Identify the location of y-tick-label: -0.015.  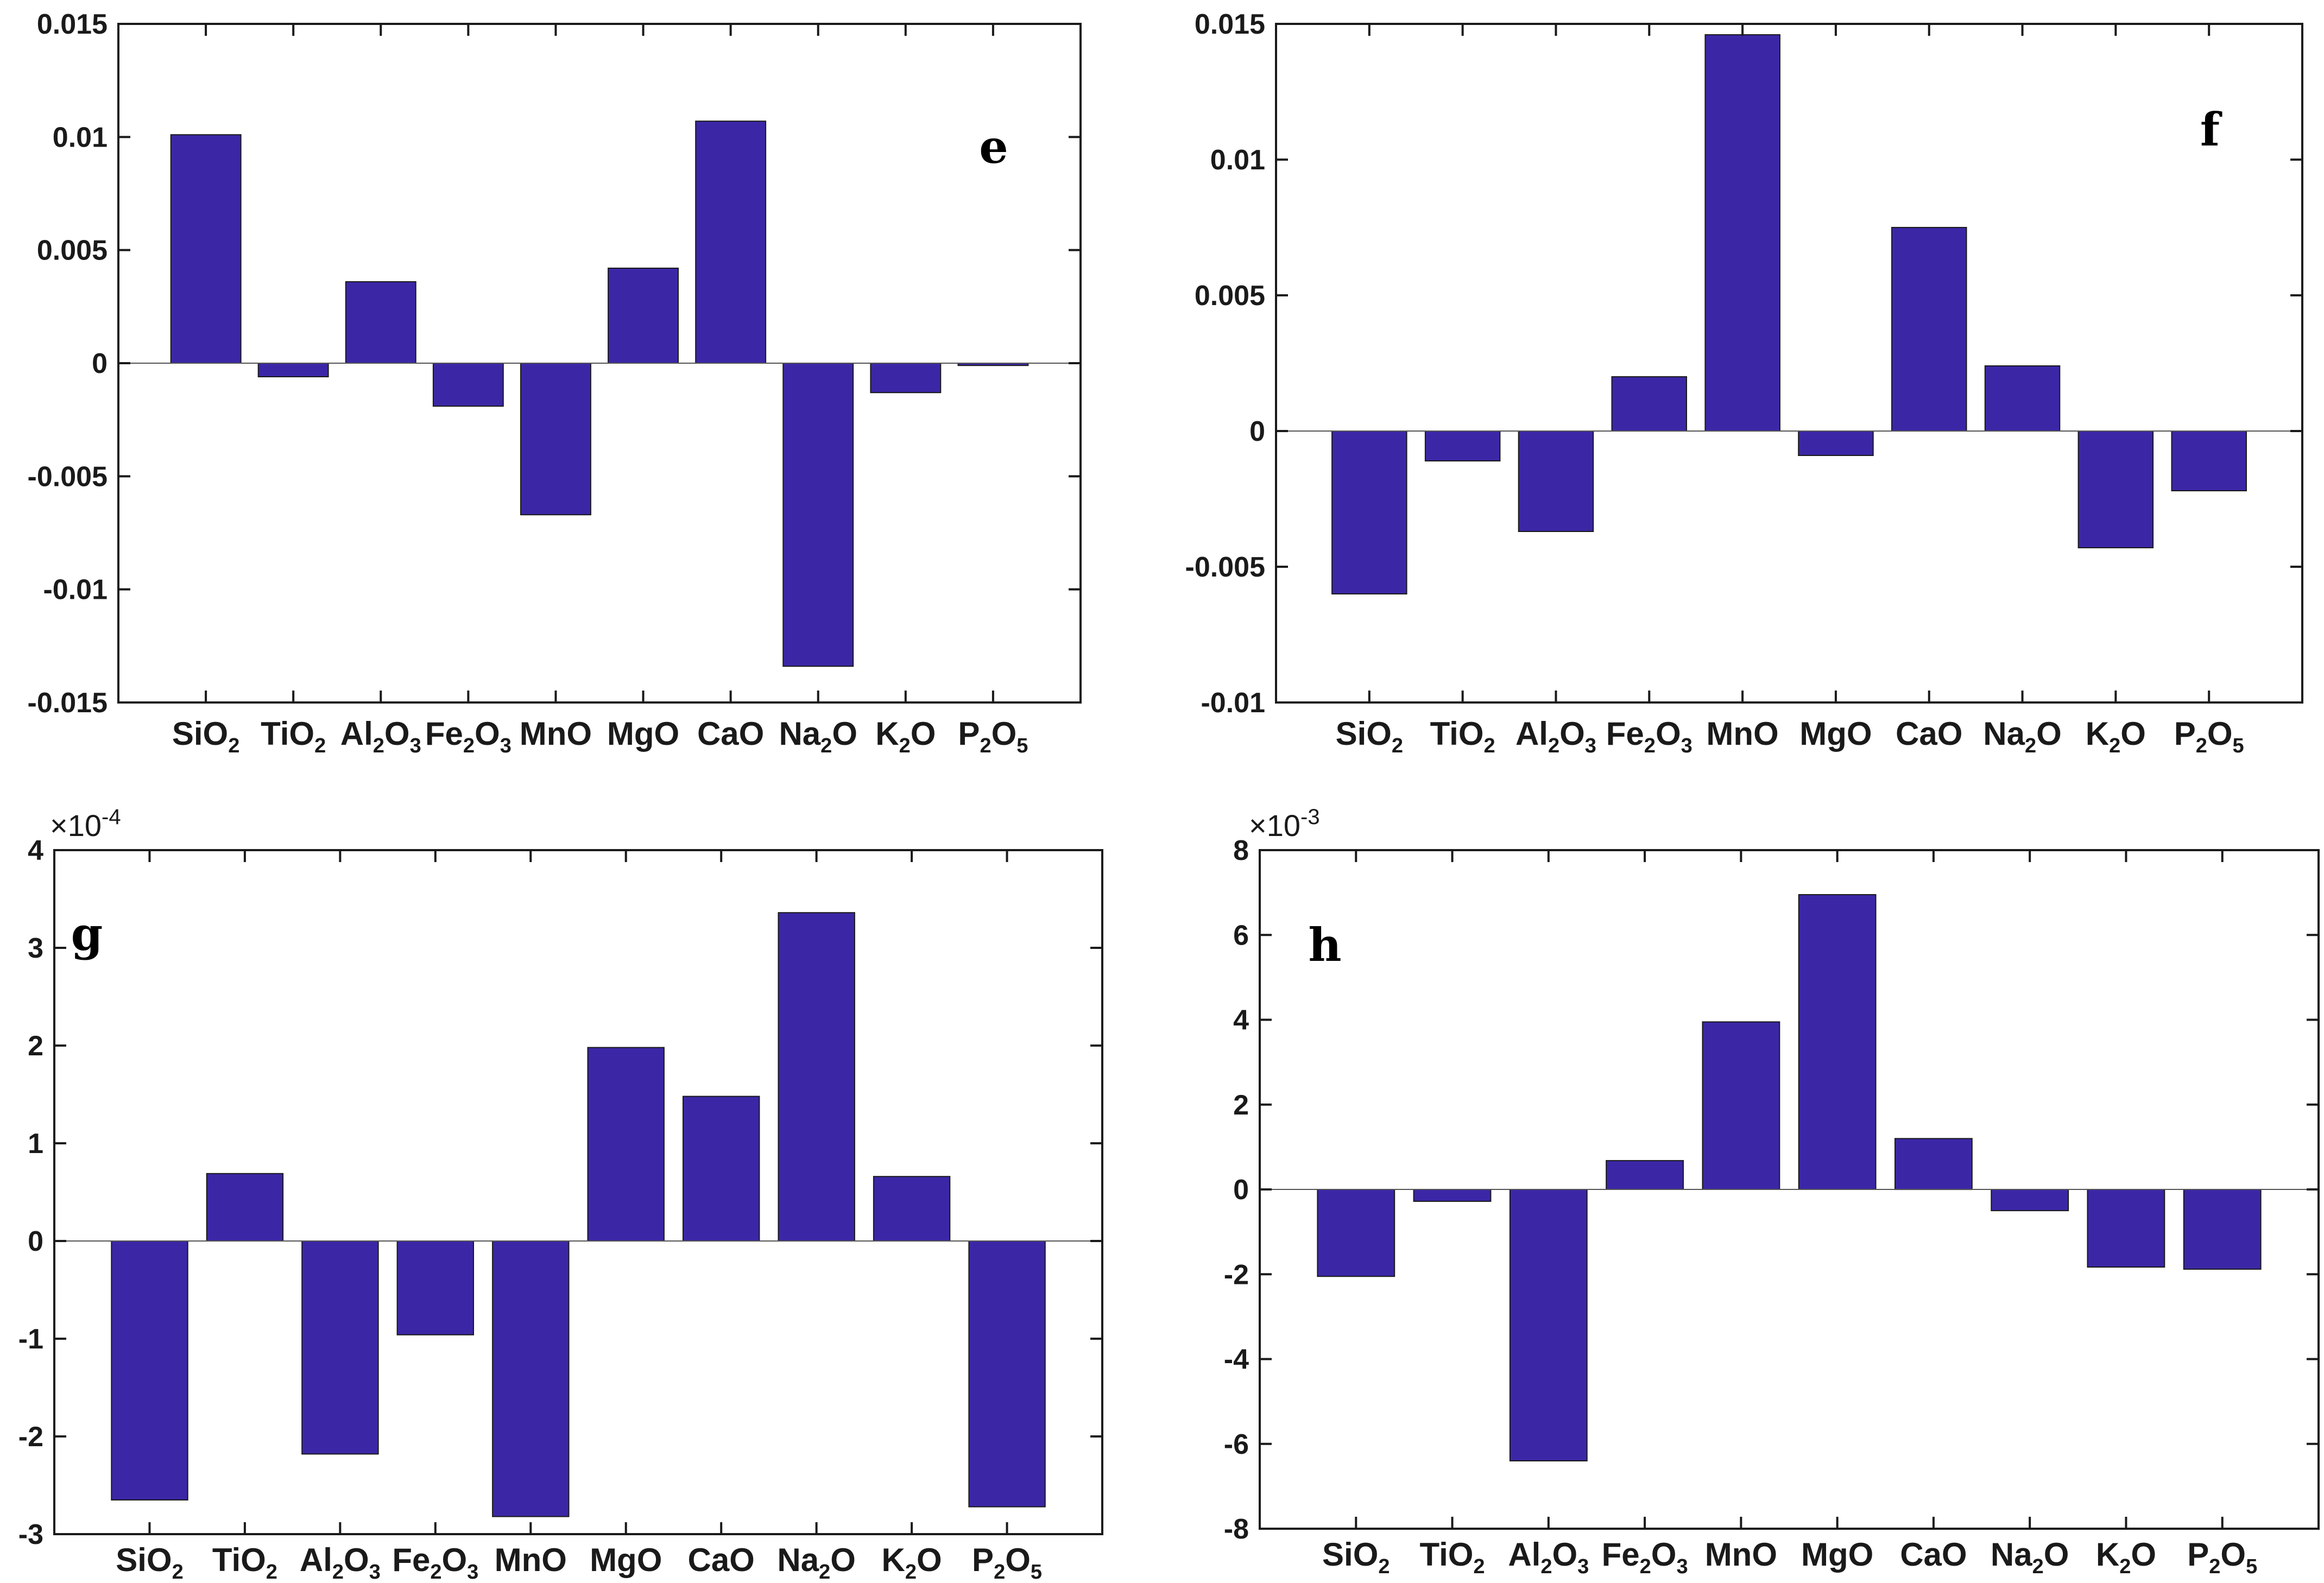
(68, 703).